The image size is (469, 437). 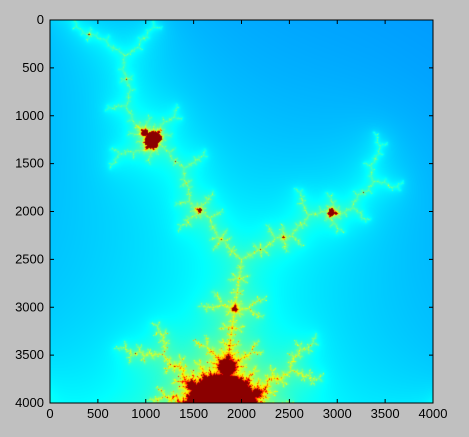 What do you see at coordinates (29, 354) in the screenshot?
I see `y-tick-label: 3500` at bounding box center [29, 354].